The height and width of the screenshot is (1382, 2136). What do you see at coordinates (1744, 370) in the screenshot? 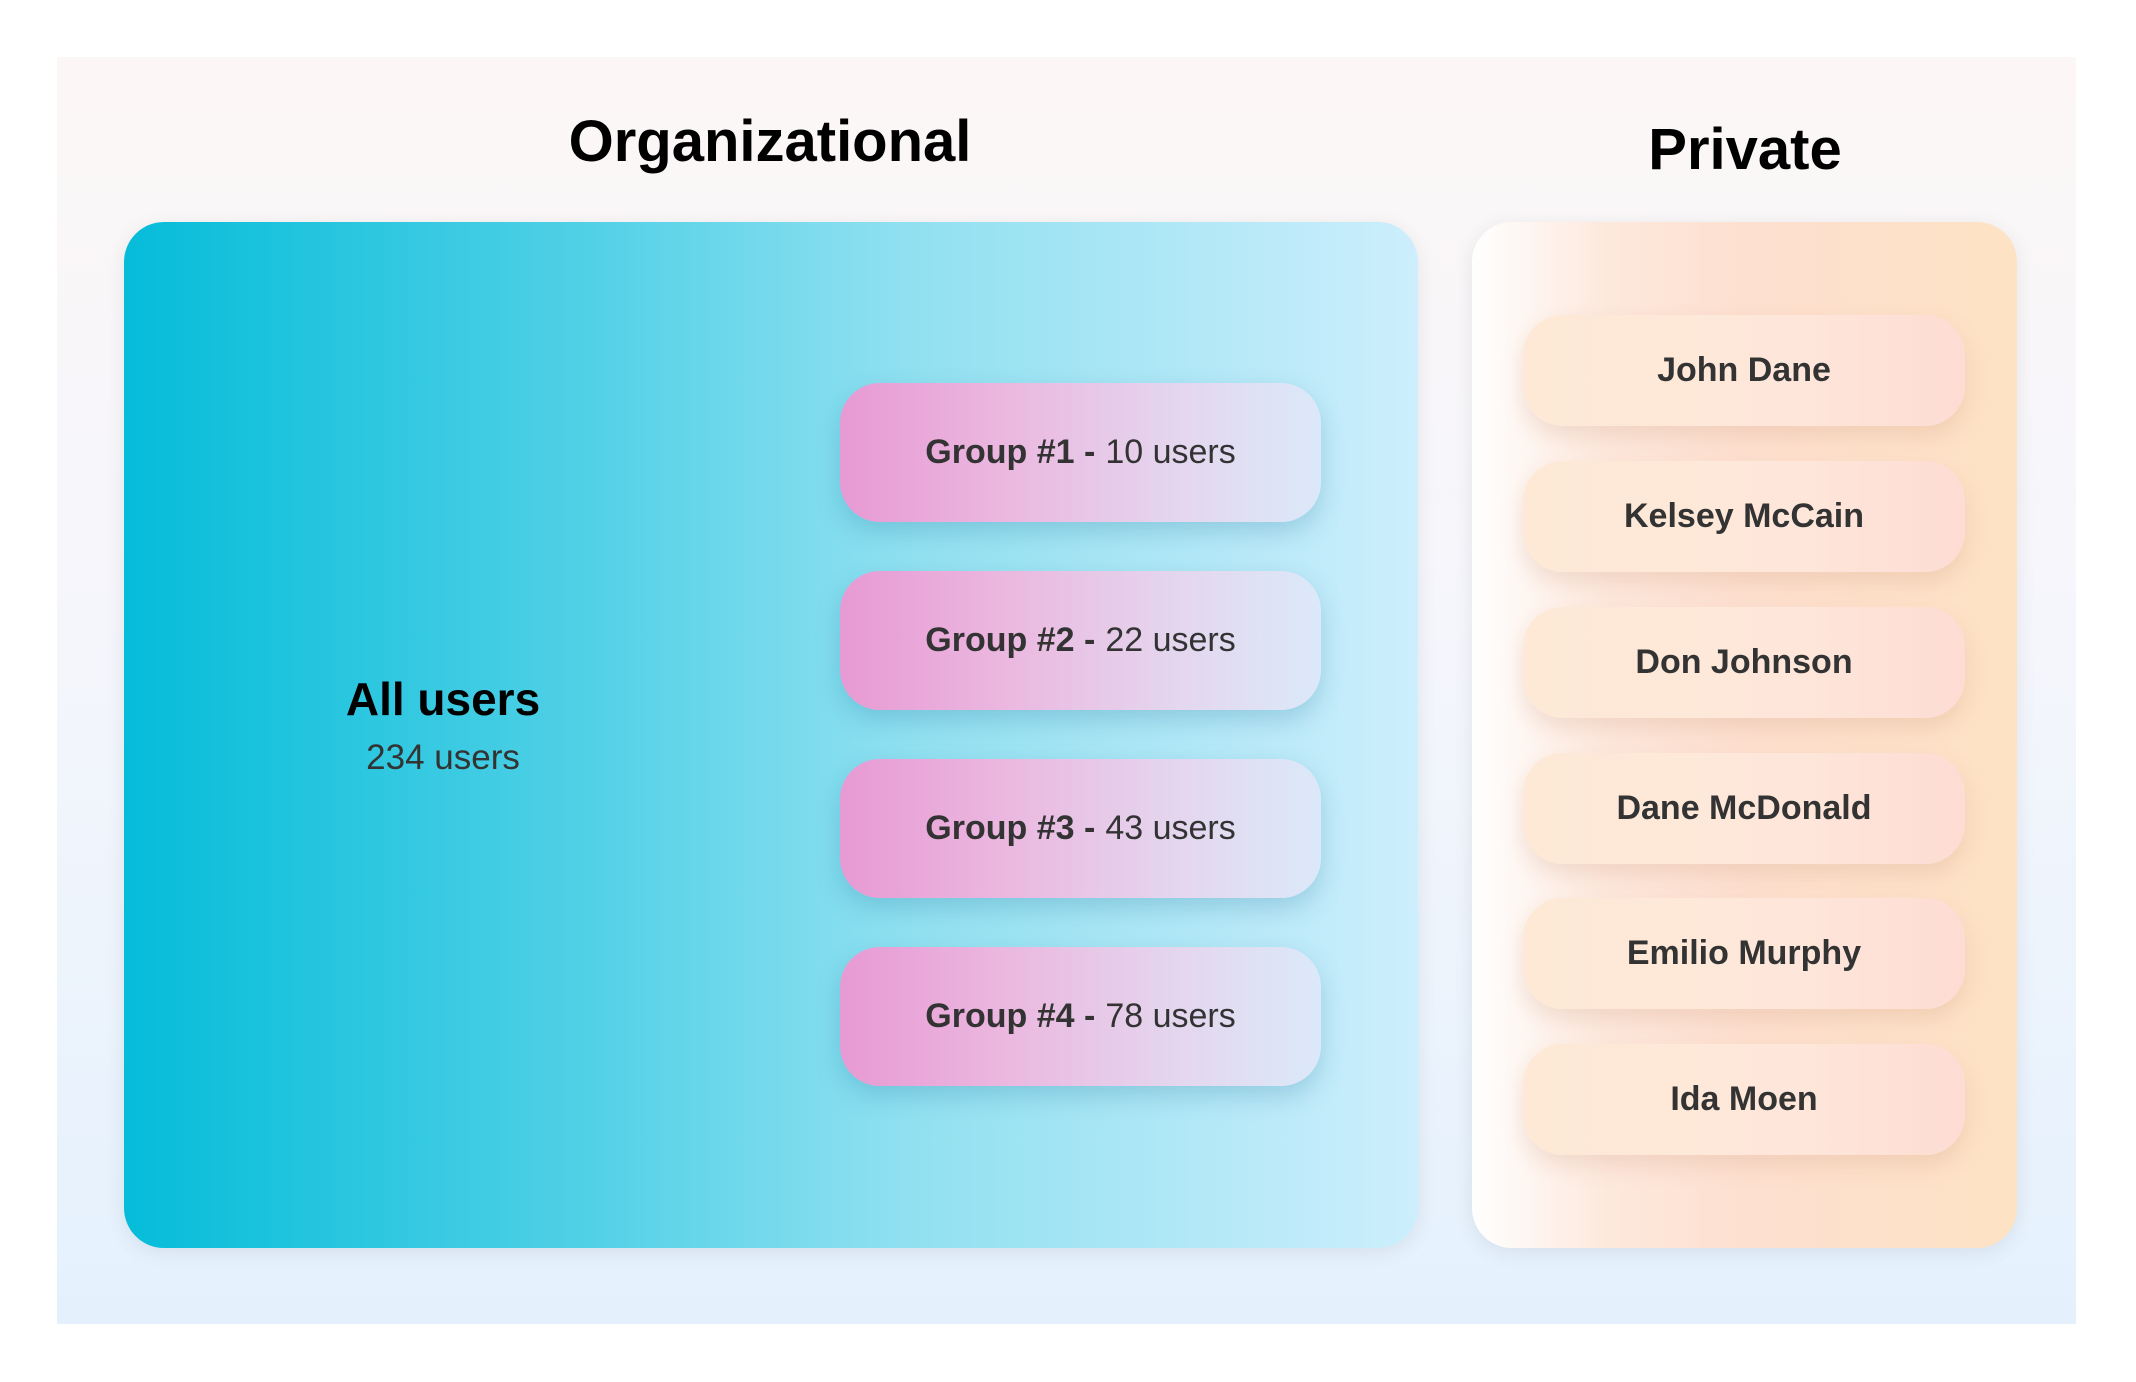
I see `person-item: John Dane` at bounding box center [1744, 370].